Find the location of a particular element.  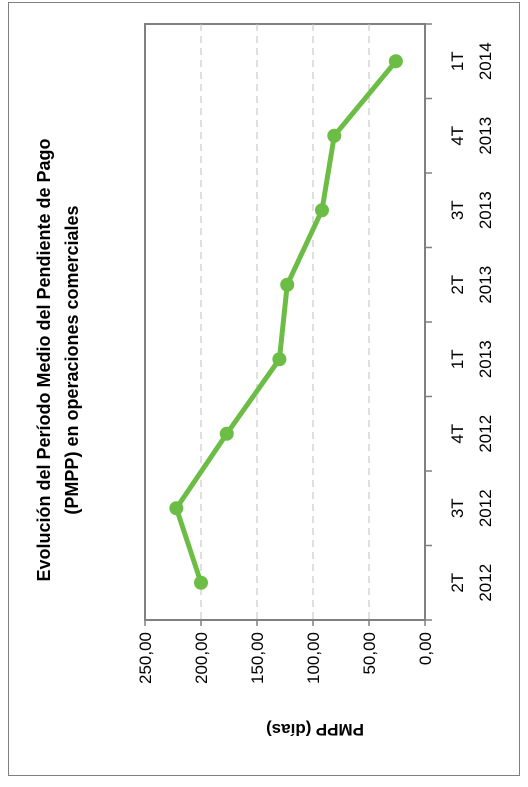

value-tick-label: 200,00 is located at coordinates (201, 658).